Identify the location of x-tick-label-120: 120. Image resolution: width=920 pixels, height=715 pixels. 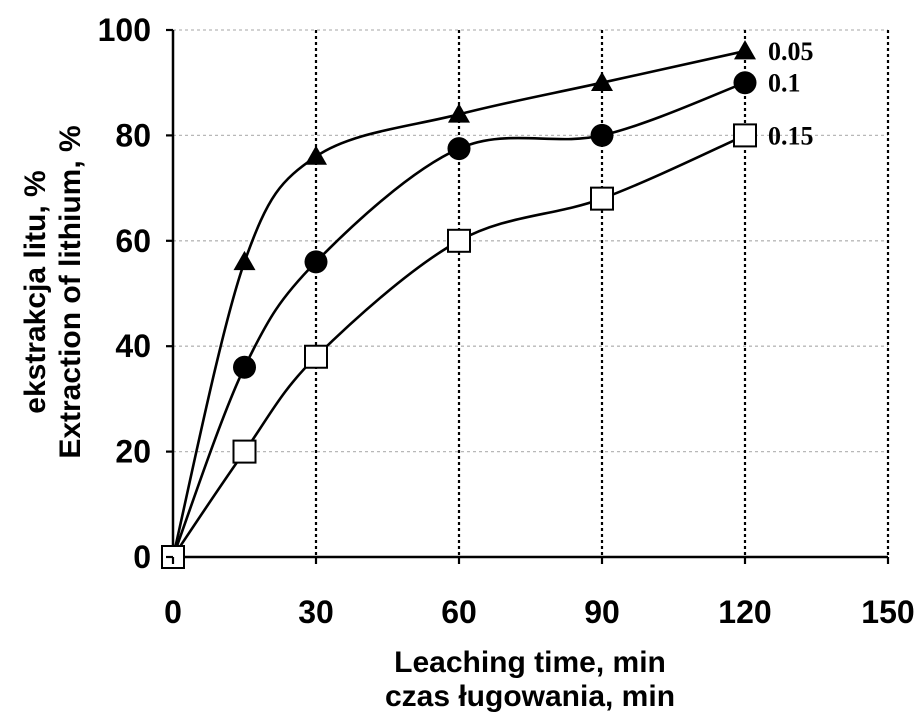
(744, 612).